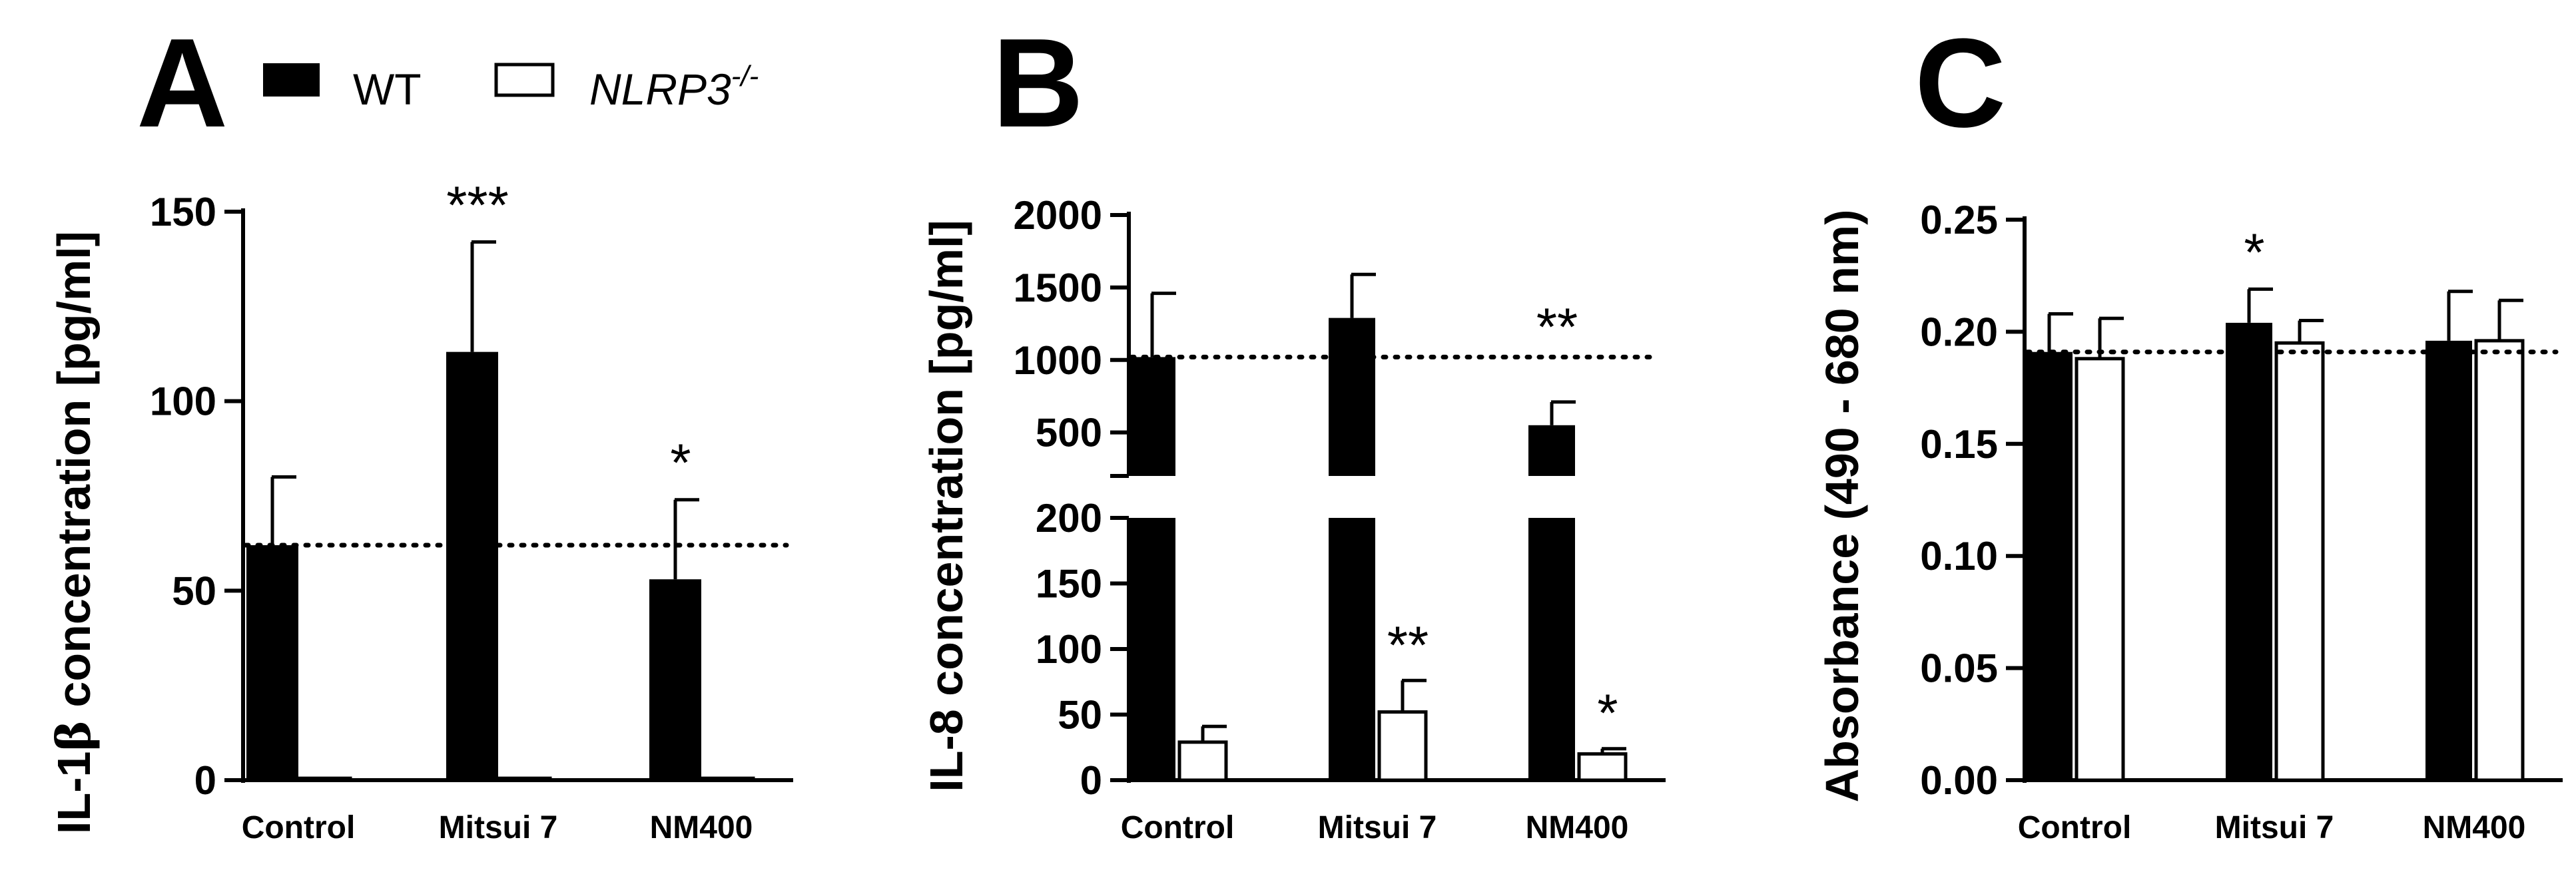 This screenshot has width=2576, height=884. I want to click on bar-b-wt-control-lower, so click(1152, 649).